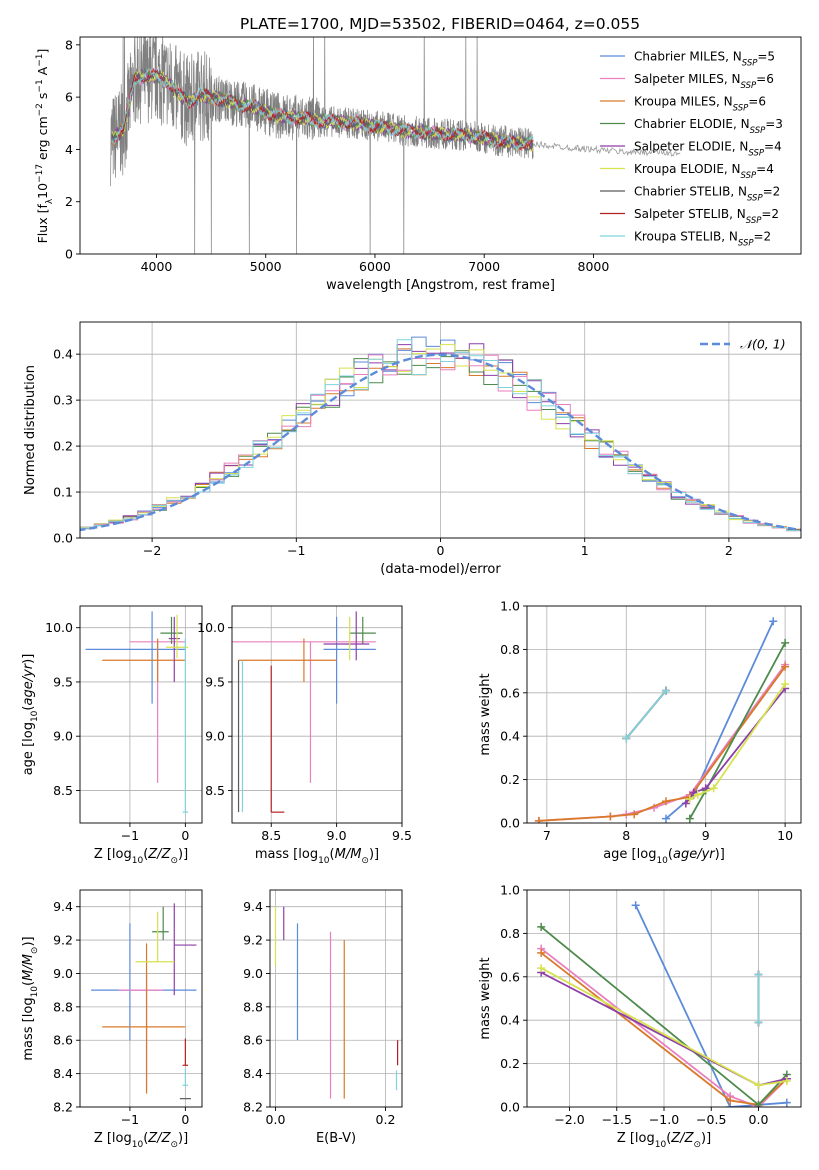  What do you see at coordinates (253, 940) in the screenshot?
I see `y-tick-label: 9.2` at bounding box center [253, 940].